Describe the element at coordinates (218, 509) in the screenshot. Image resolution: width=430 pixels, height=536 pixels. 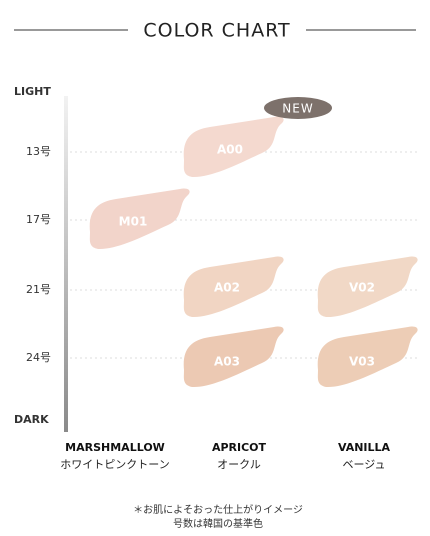
I see `footnote: ＊お肌によそおった仕上がりイメージ` at that location.